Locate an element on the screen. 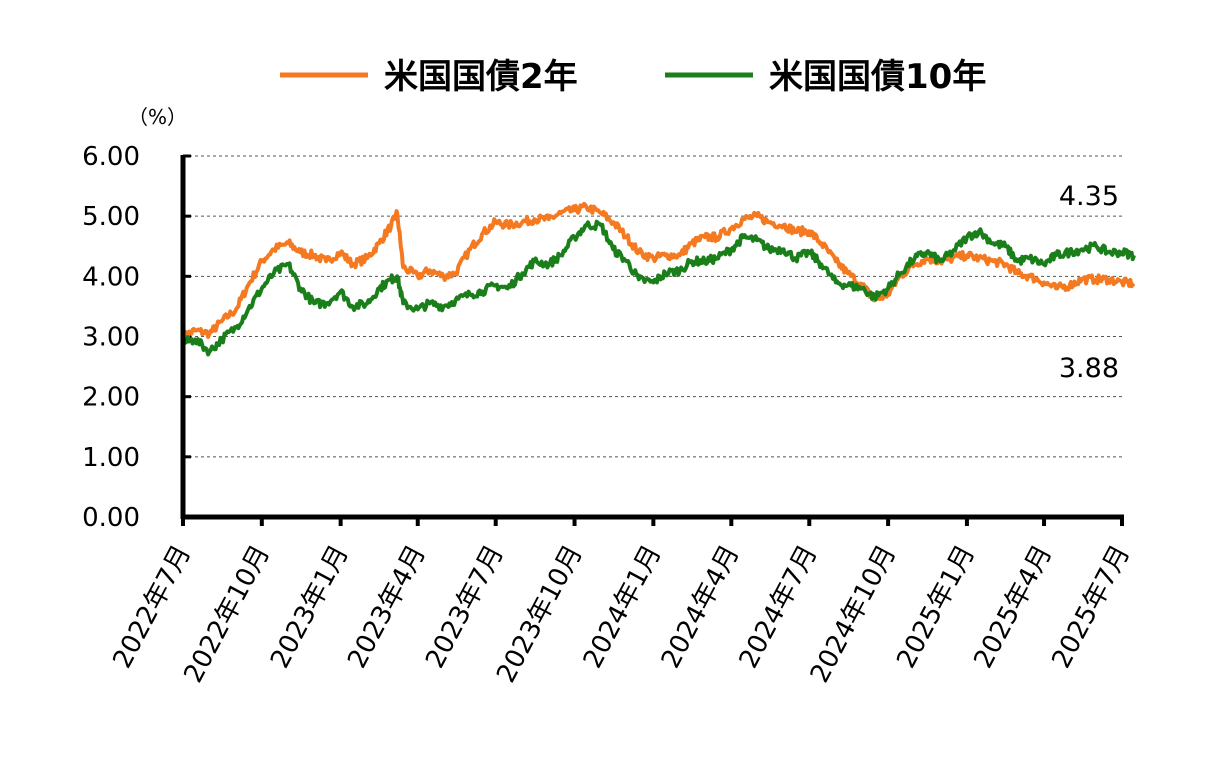  x-tick-label: 2025年4月 is located at coordinates (1013, 606).